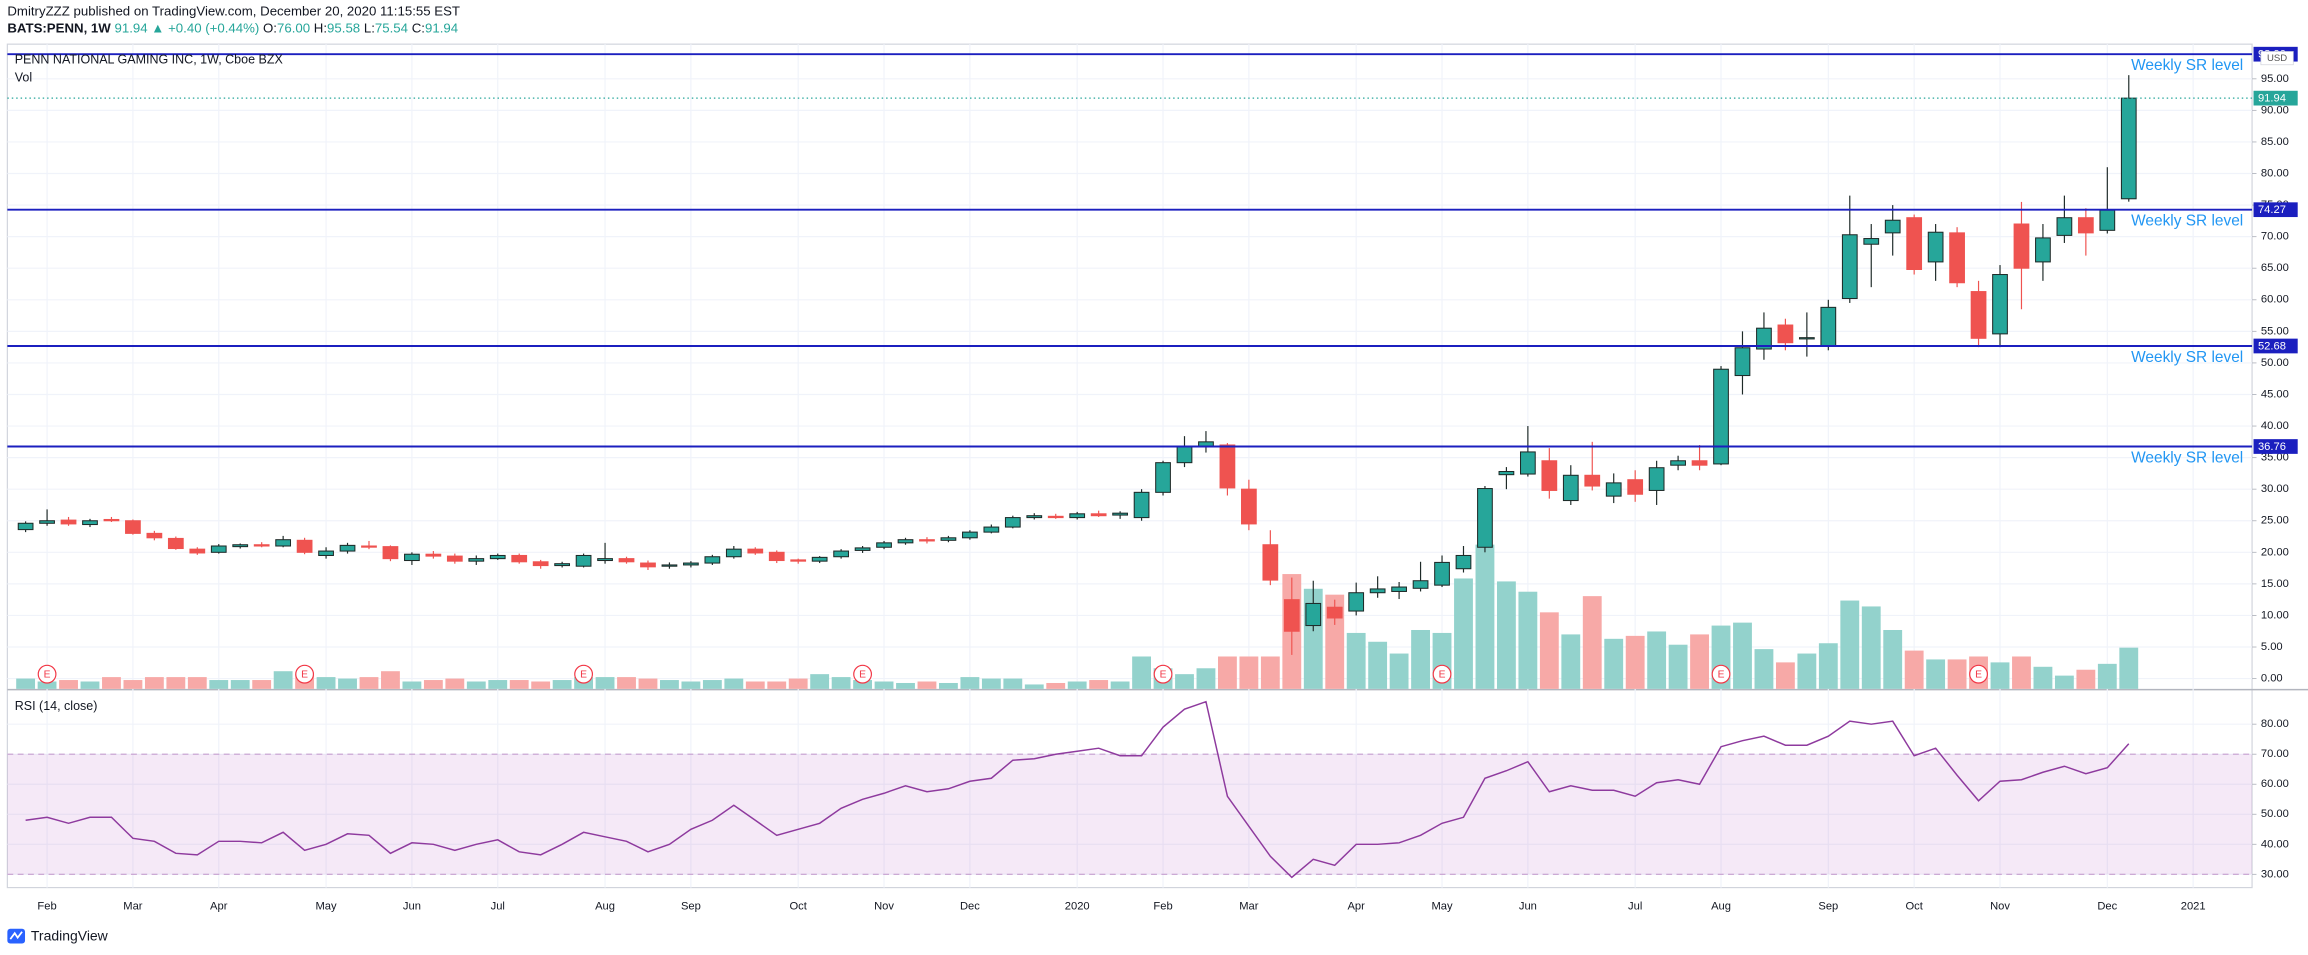  What do you see at coordinates (293, 27) in the screenshot?
I see `legend-value: 76.00` at bounding box center [293, 27].